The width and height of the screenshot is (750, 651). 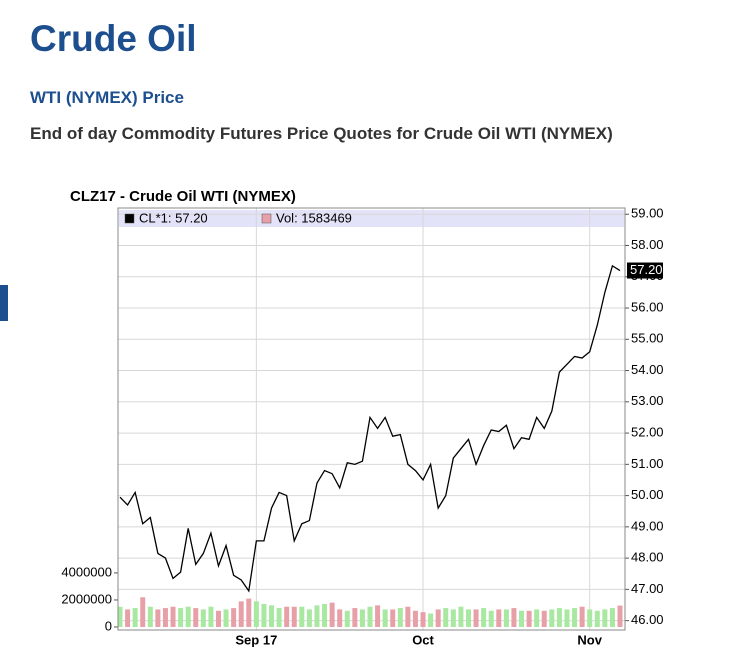 I want to click on last-price-box, so click(x=645, y=270).